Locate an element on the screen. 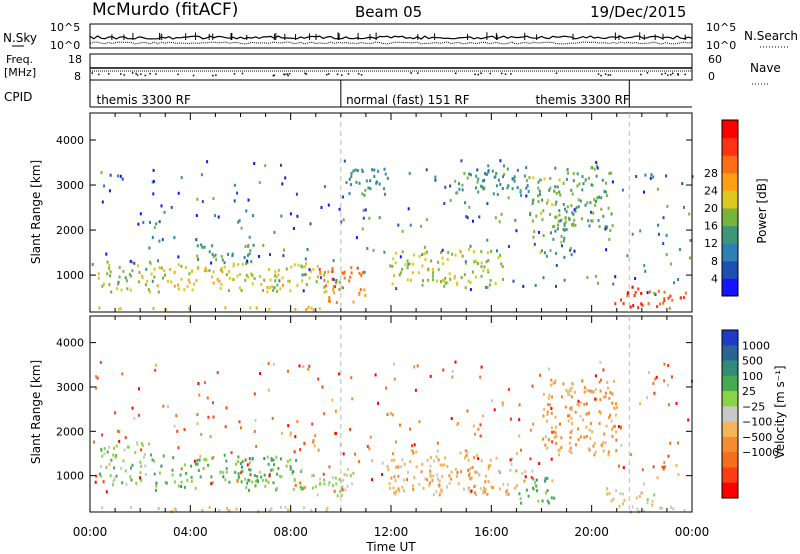 The height and width of the screenshot is (554, 800). noise-right-label: N.Search is located at coordinates (771, 36).